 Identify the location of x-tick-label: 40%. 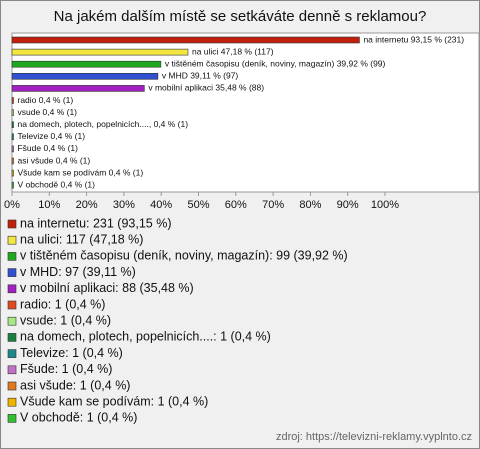
(161, 205).